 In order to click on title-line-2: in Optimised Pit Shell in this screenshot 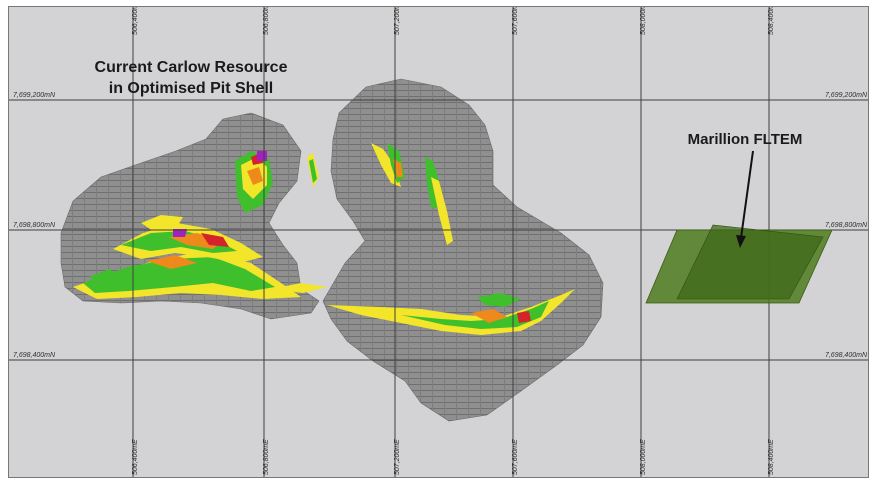, I will do `click(191, 88)`.